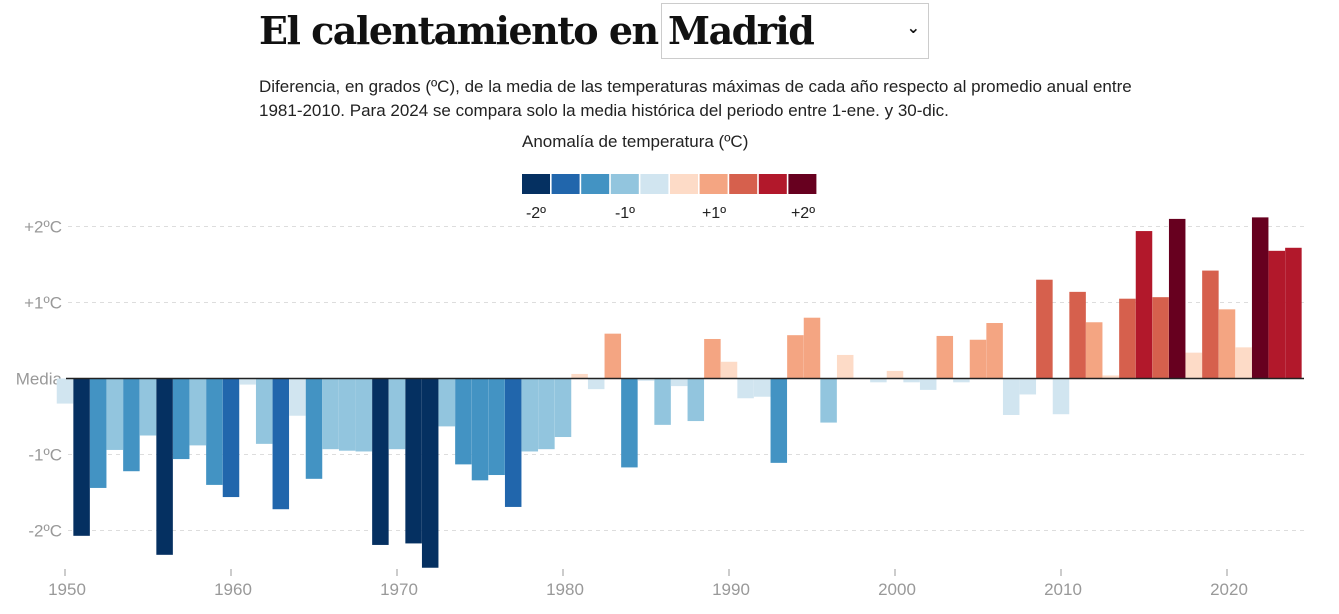 The image size is (1339, 614). Describe the element at coordinates (247, 381) in the screenshot. I see `bar-1961` at that location.